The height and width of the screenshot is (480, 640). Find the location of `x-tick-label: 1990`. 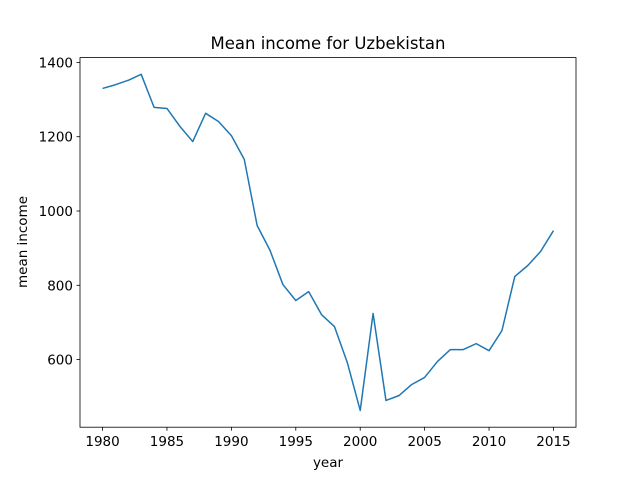

x-tick-label: 1990 is located at coordinates (231, 442).